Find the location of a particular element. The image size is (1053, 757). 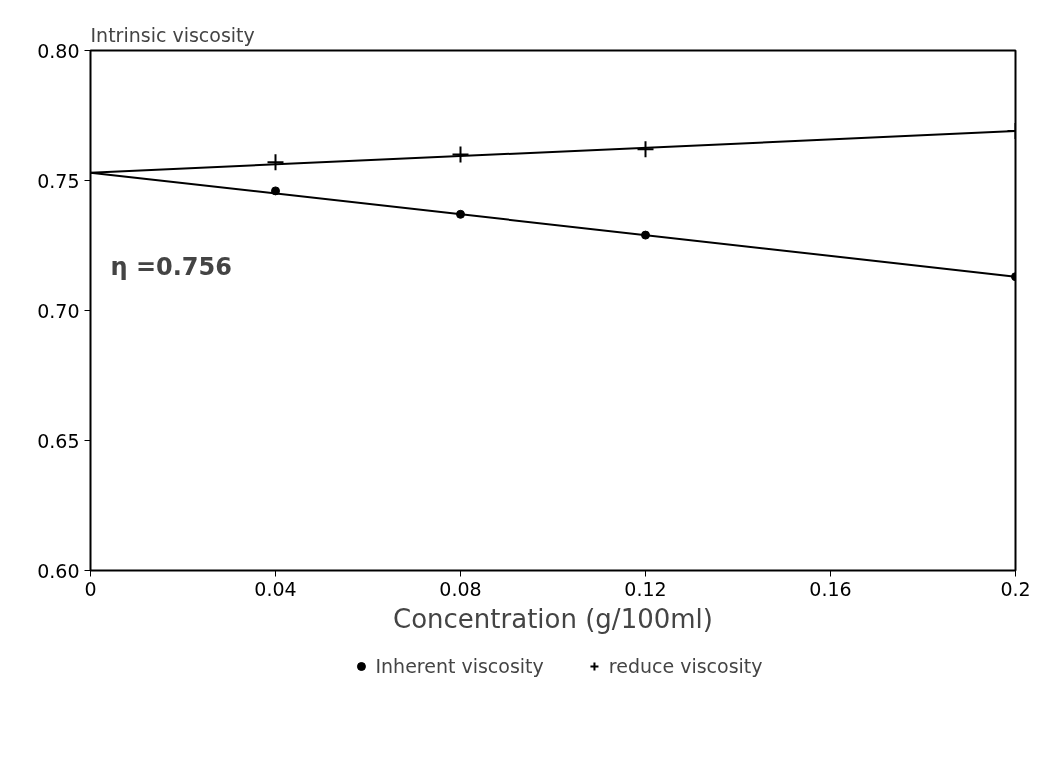

y-axis-title: Intrinsic viscosity is located at coordinates (172, 34).